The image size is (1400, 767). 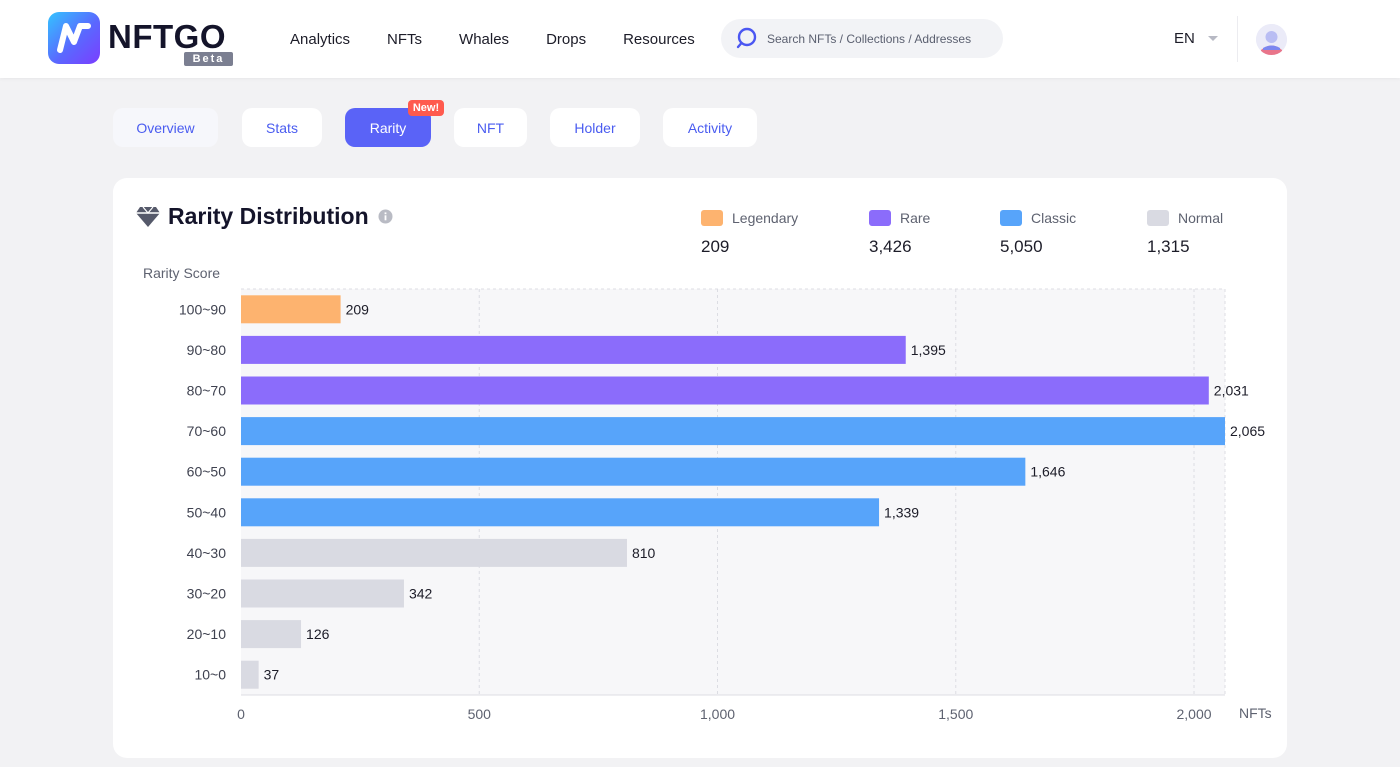 I want to click on y-axis-title: Rarity Score, so click(x=182, y=273).